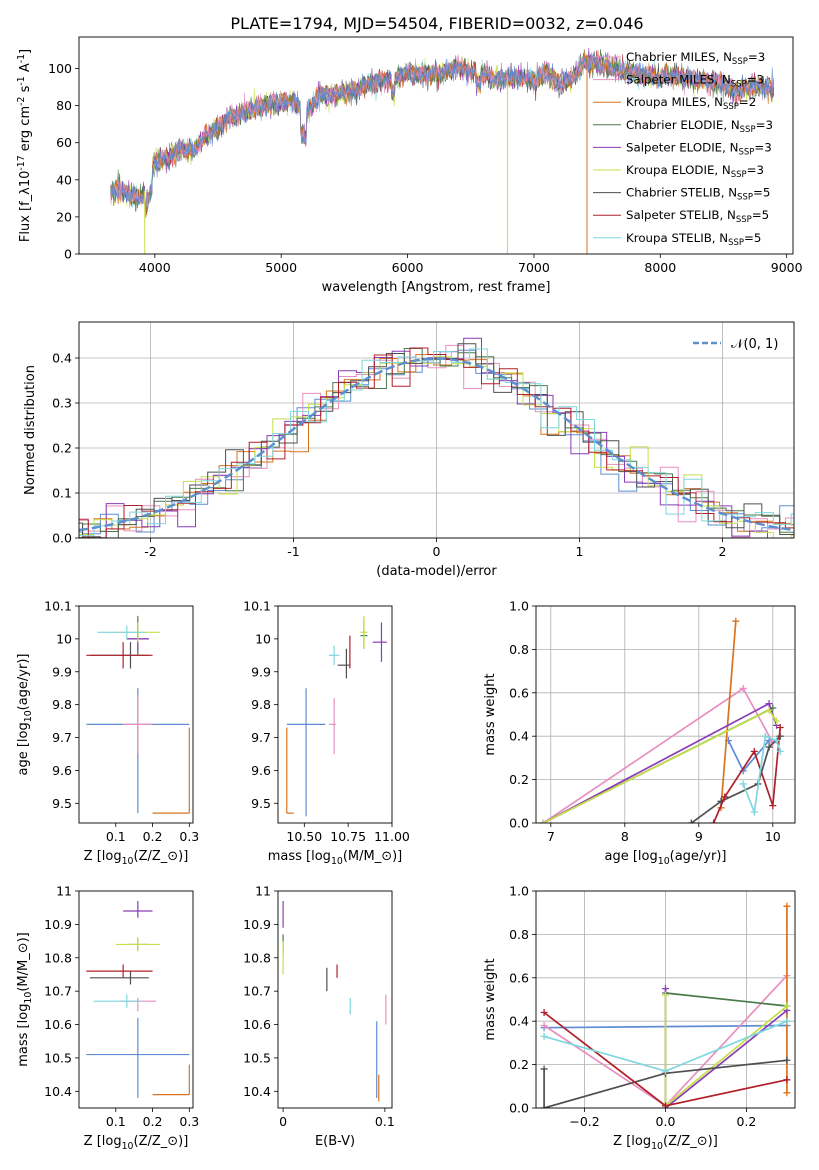 This screenshot has height=1170, width=819. Describe the element at coordinates (261, 671) in the screenshot. I see `y-tick-label: 9.9` at that location.